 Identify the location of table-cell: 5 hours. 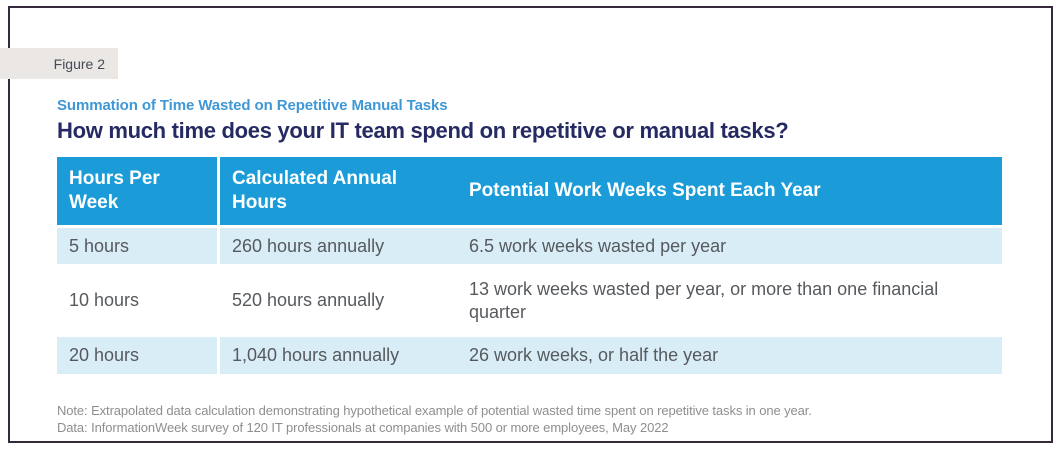
(138, 245).